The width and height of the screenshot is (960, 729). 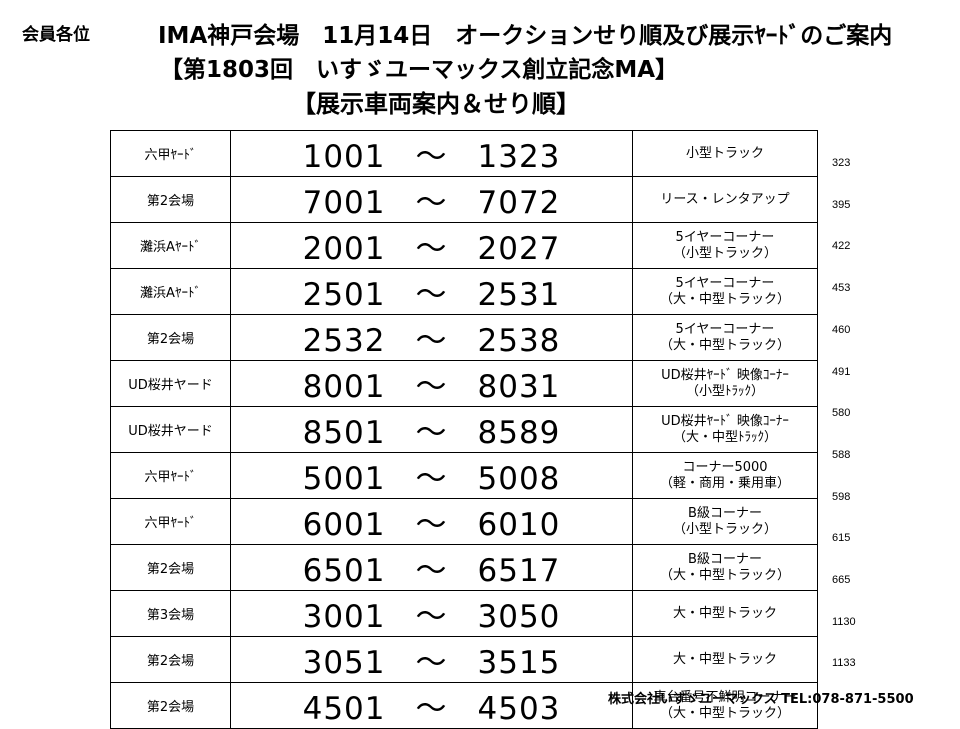 I want to click on category-line: 大・中型トラック, so click(x=724, y=659).